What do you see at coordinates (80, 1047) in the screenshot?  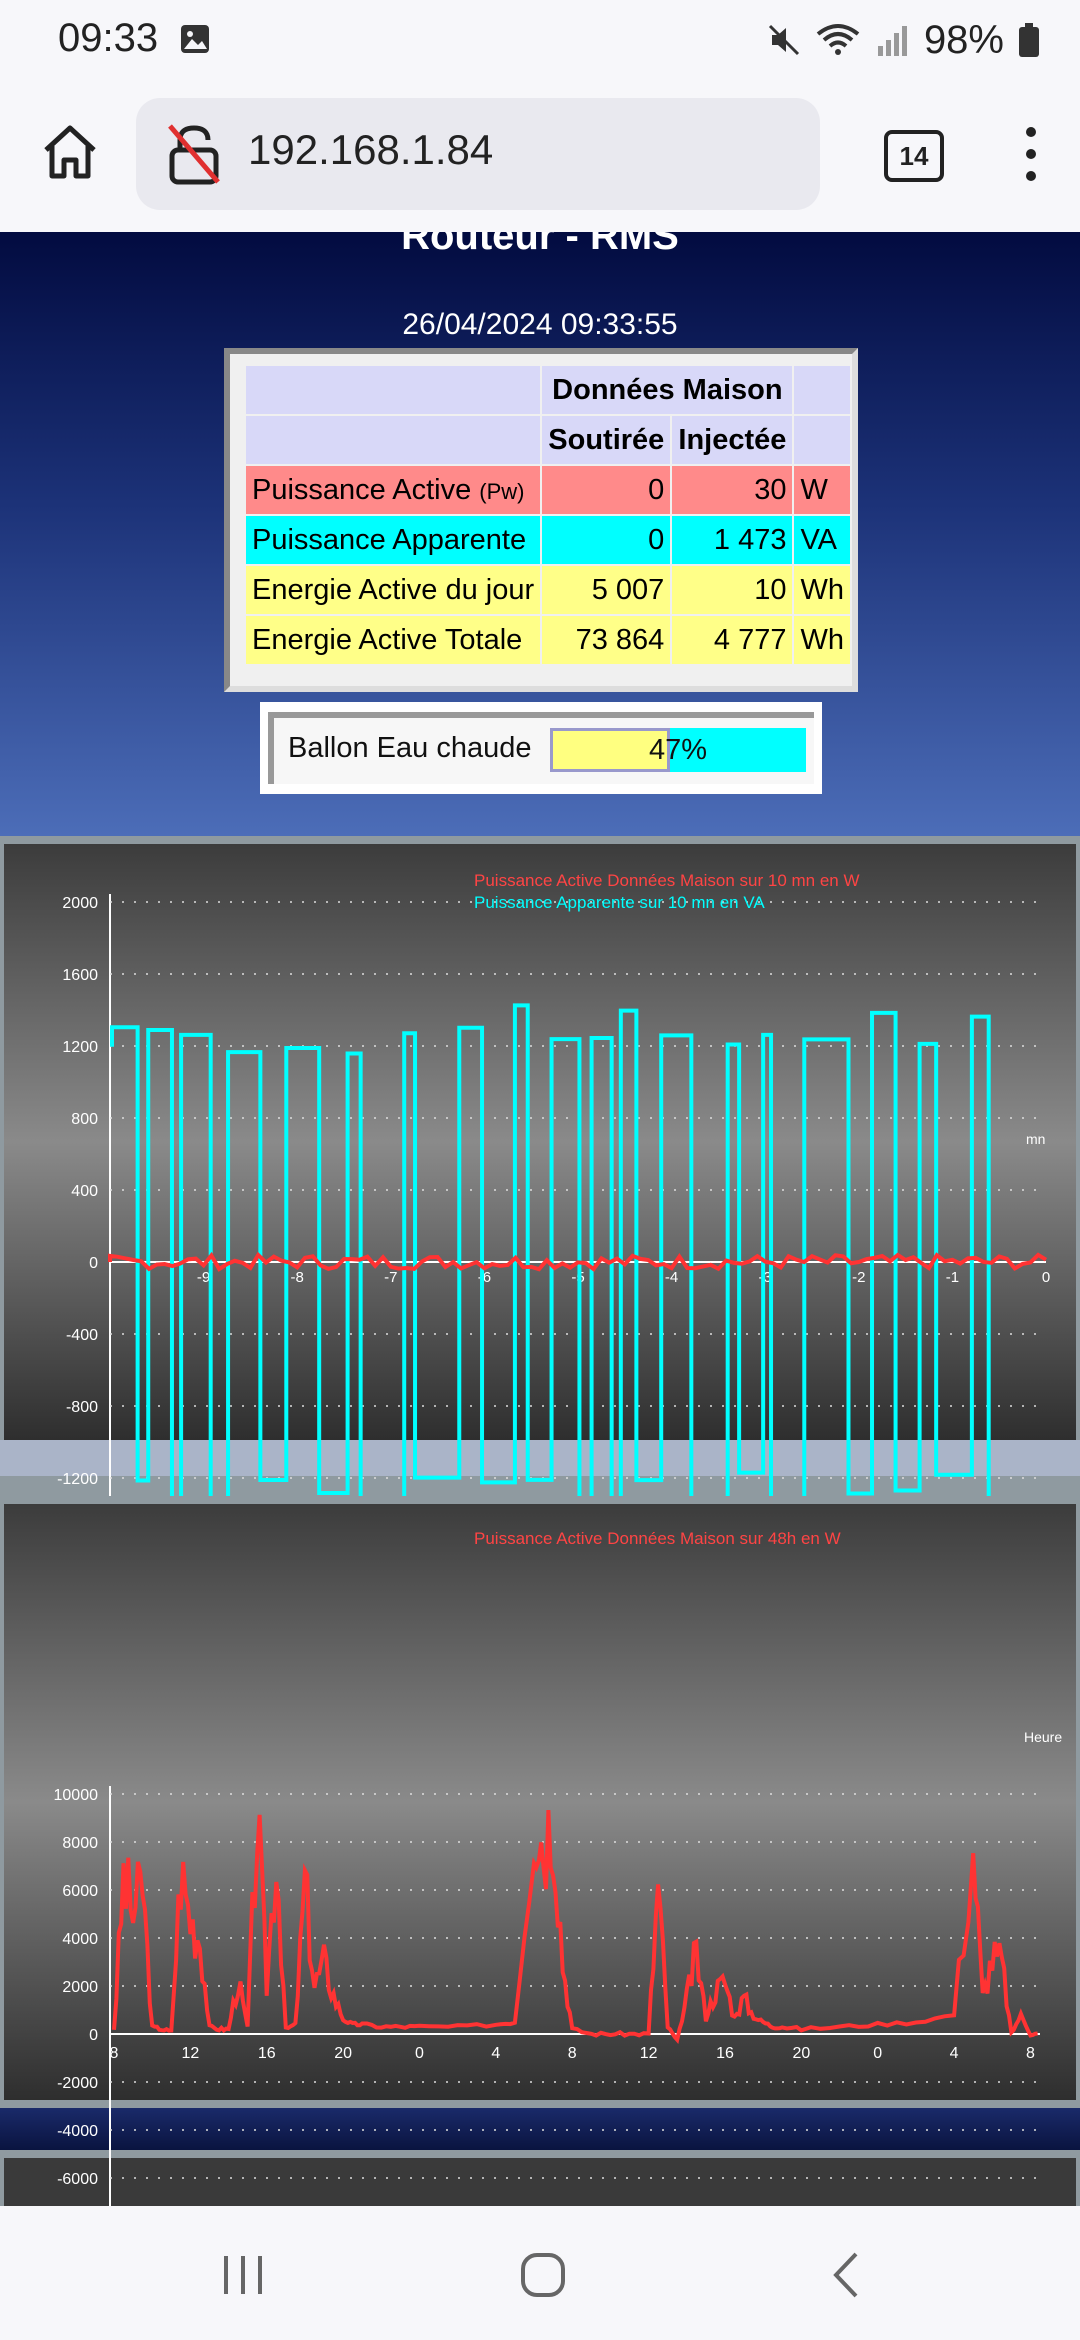 I see `y-tick-label: 1200` at bounding box center [80, 1047].